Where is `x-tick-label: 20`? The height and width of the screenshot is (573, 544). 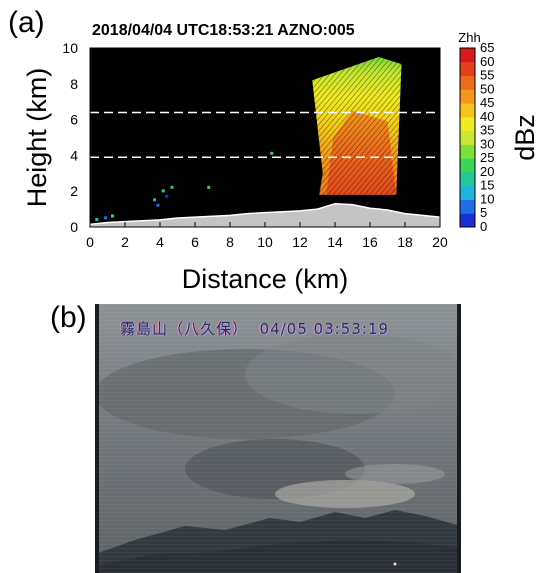 x-tick-label: 20 is located at coordinates (440, 242).